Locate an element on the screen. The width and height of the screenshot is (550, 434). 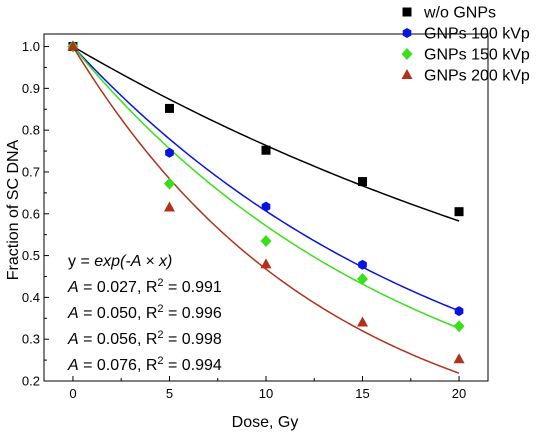
y-tick-label: 0.5 is located at coordinates (31, 255).